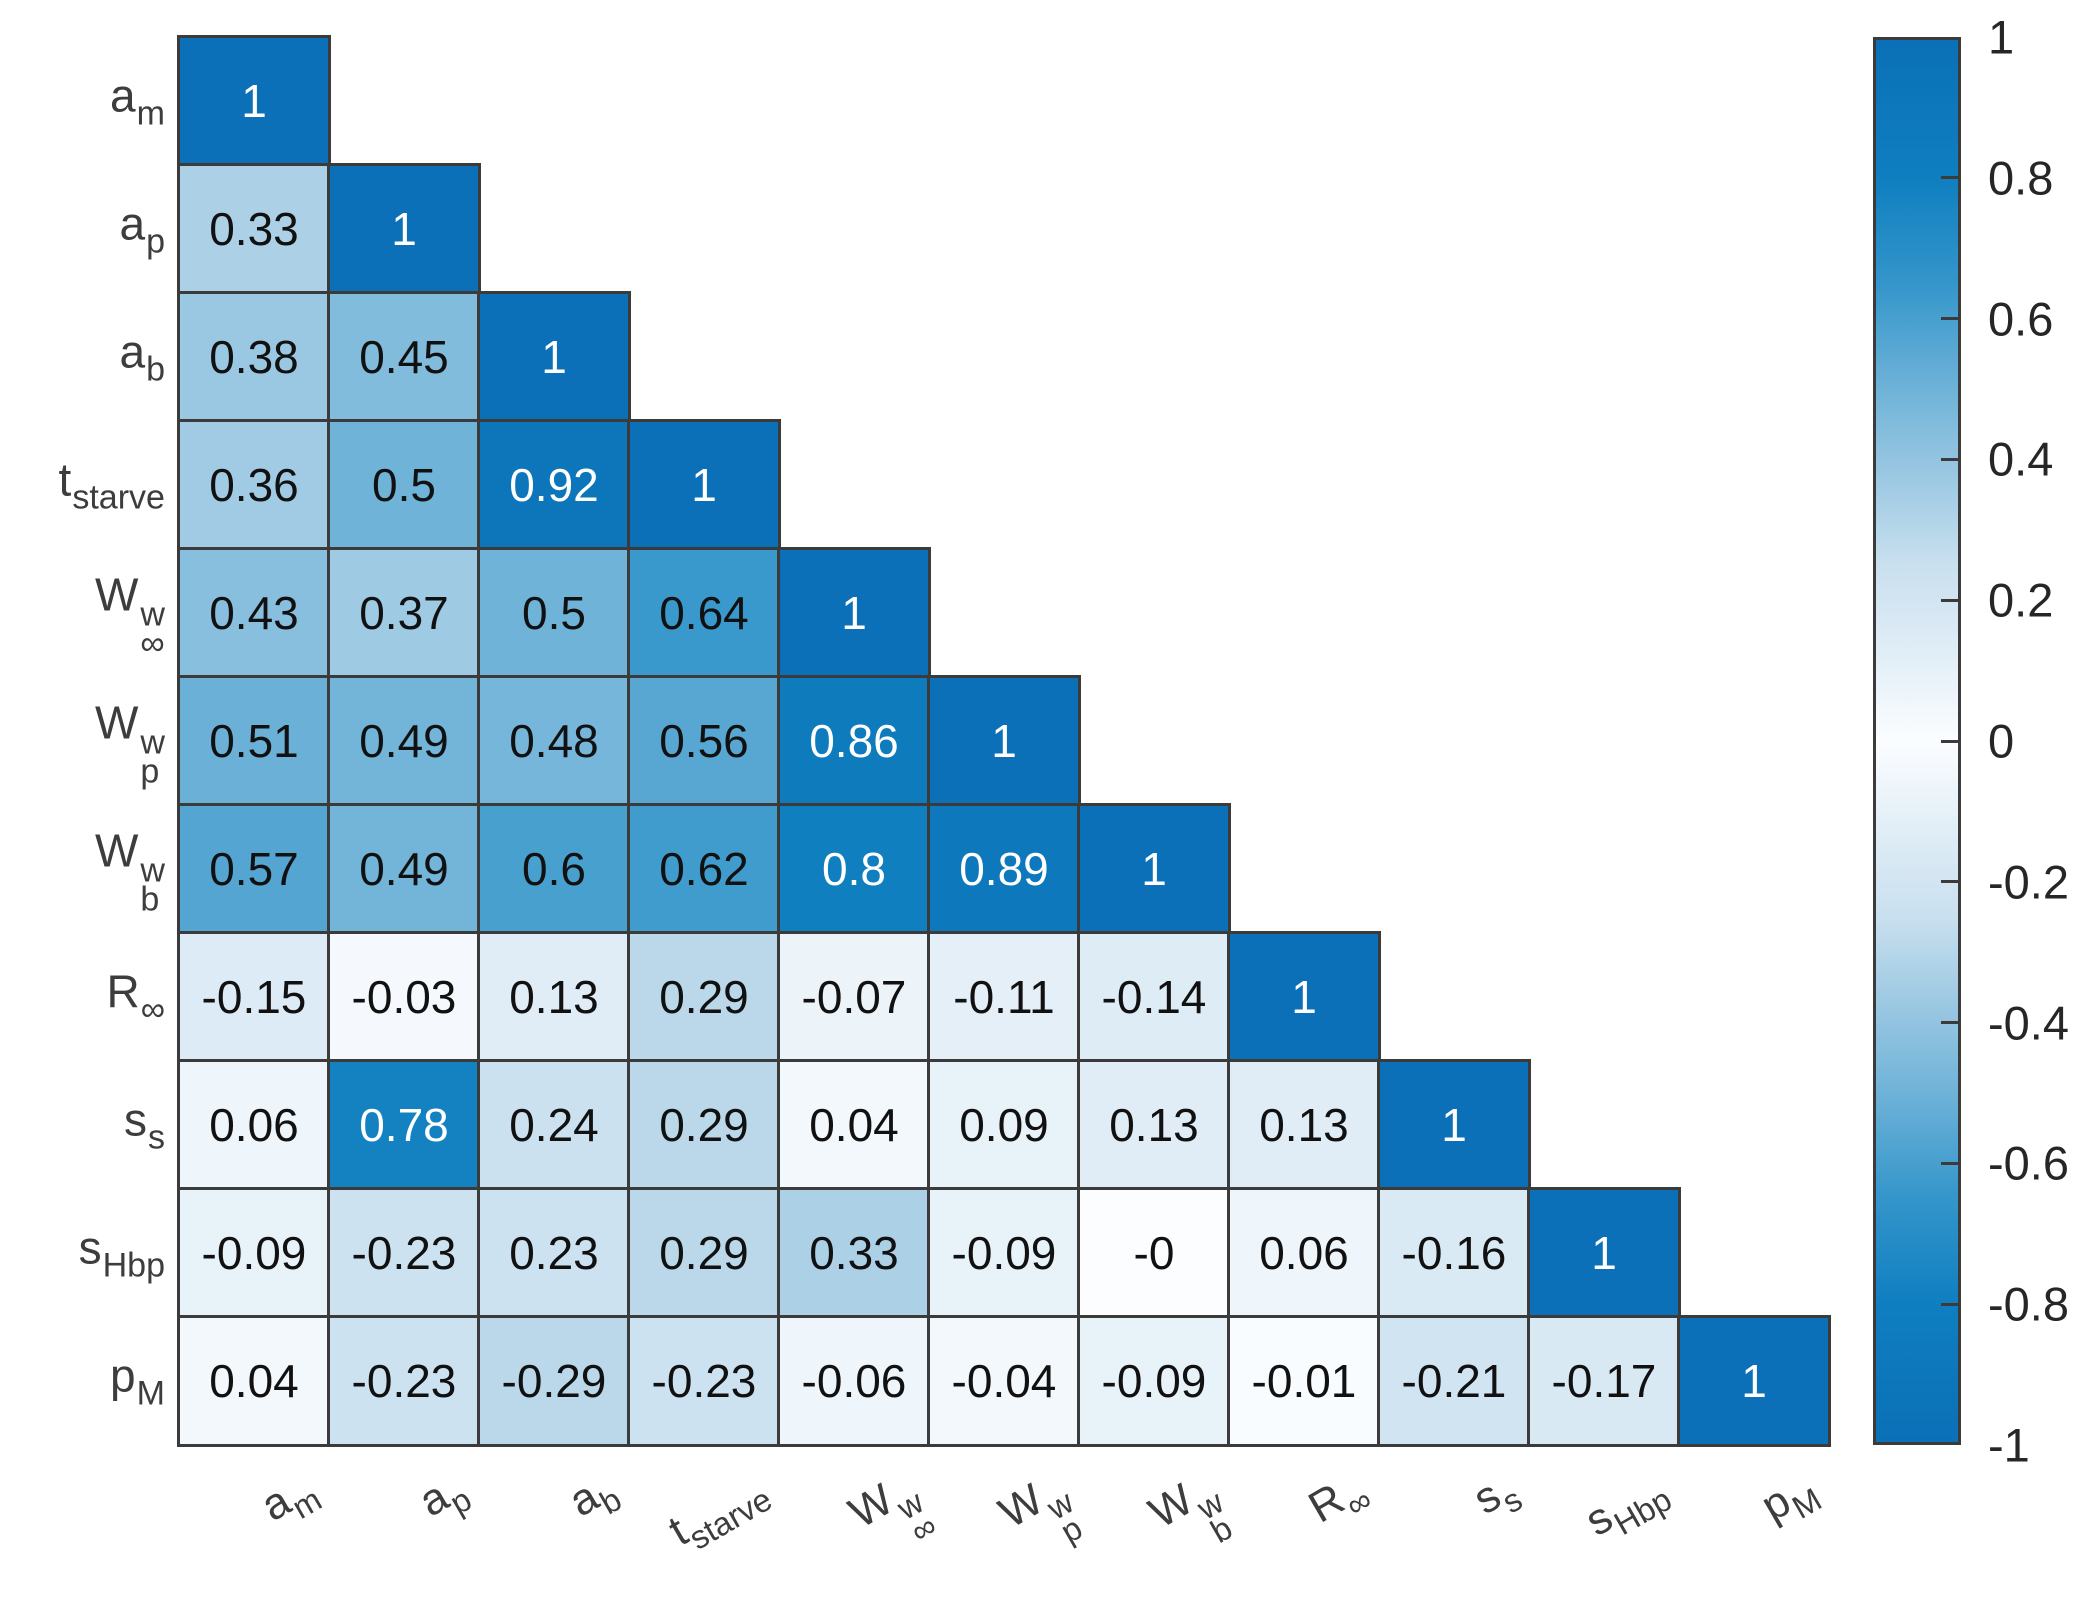 The height and width of the screenshot is (1613, 2085). Describe the element at coordinates (404, 485) in the screenshot. I see `heatmap-cell: 0.5` at that location.